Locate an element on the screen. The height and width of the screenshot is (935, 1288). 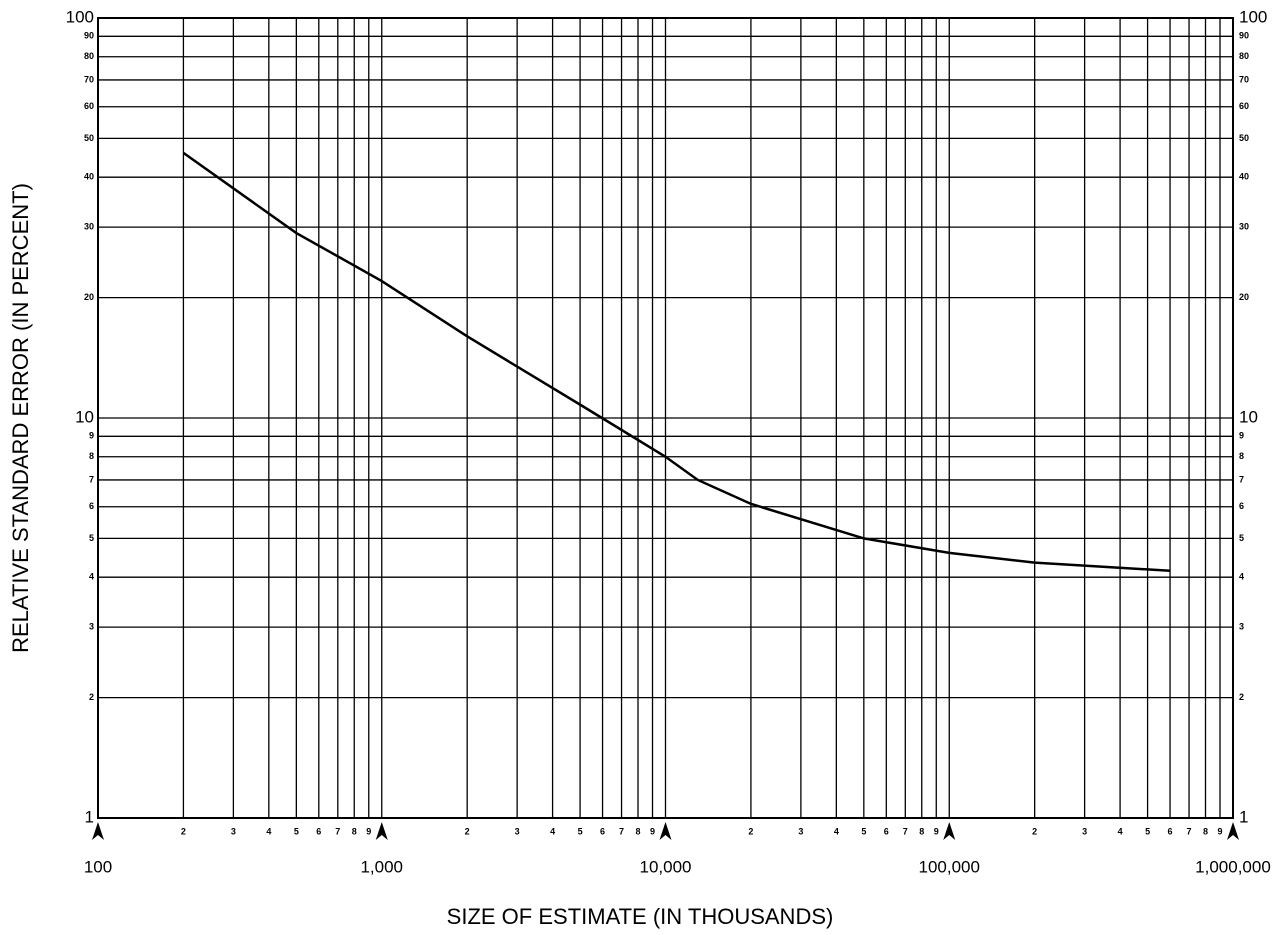
y-tick-label: 10 is located at coordinates (84, 416).